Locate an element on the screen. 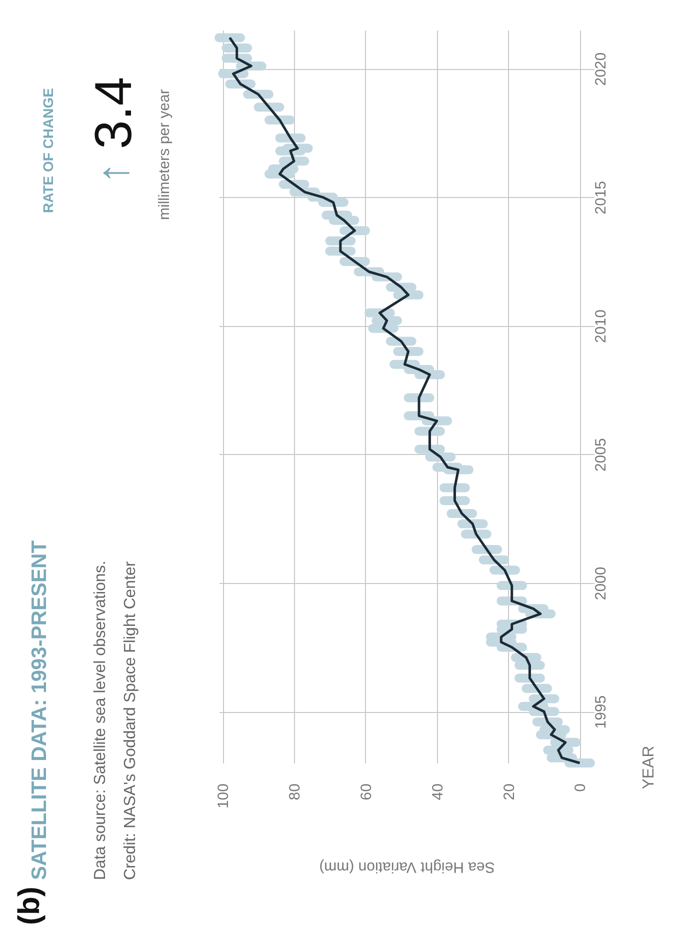  text: millimeters per year is located at coordinates (164, 154).